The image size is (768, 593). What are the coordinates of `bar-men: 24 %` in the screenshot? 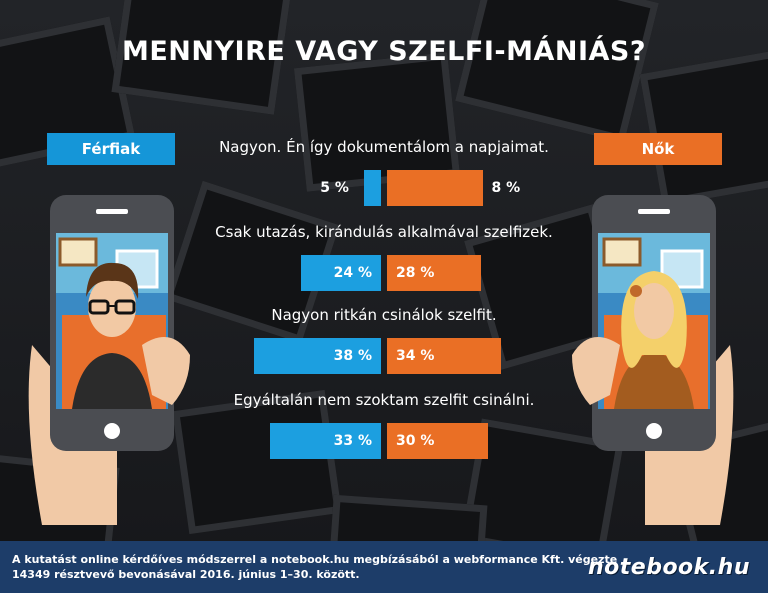 It's located at (340, 273).